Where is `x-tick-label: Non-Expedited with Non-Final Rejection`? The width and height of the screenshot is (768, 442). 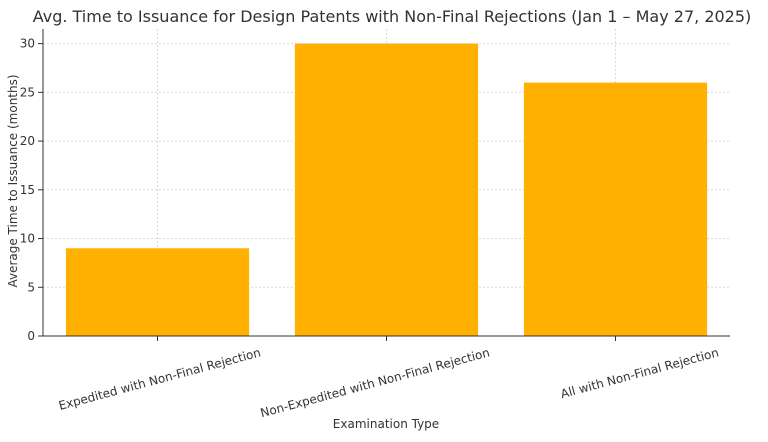
x-tick-label: Non-Expedited with Non-Final Rejection is located at coordinates (375, 382).